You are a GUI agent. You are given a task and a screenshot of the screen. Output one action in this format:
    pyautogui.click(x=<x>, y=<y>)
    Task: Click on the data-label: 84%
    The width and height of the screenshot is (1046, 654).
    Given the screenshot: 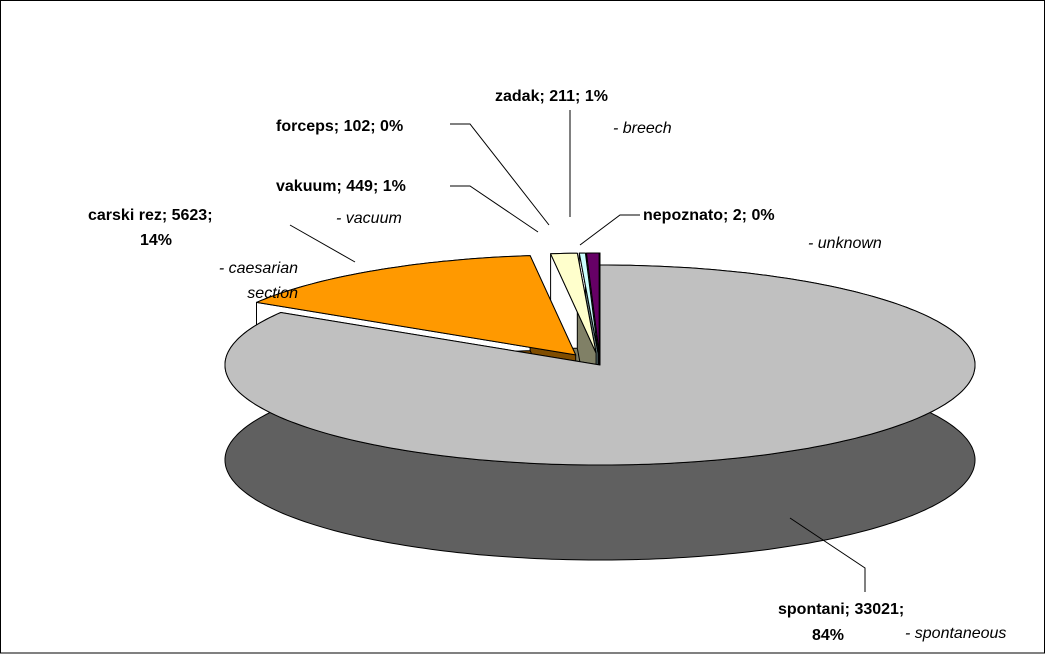 What is the action you would take?
    pyautogui.click(x=828, y=635)
    